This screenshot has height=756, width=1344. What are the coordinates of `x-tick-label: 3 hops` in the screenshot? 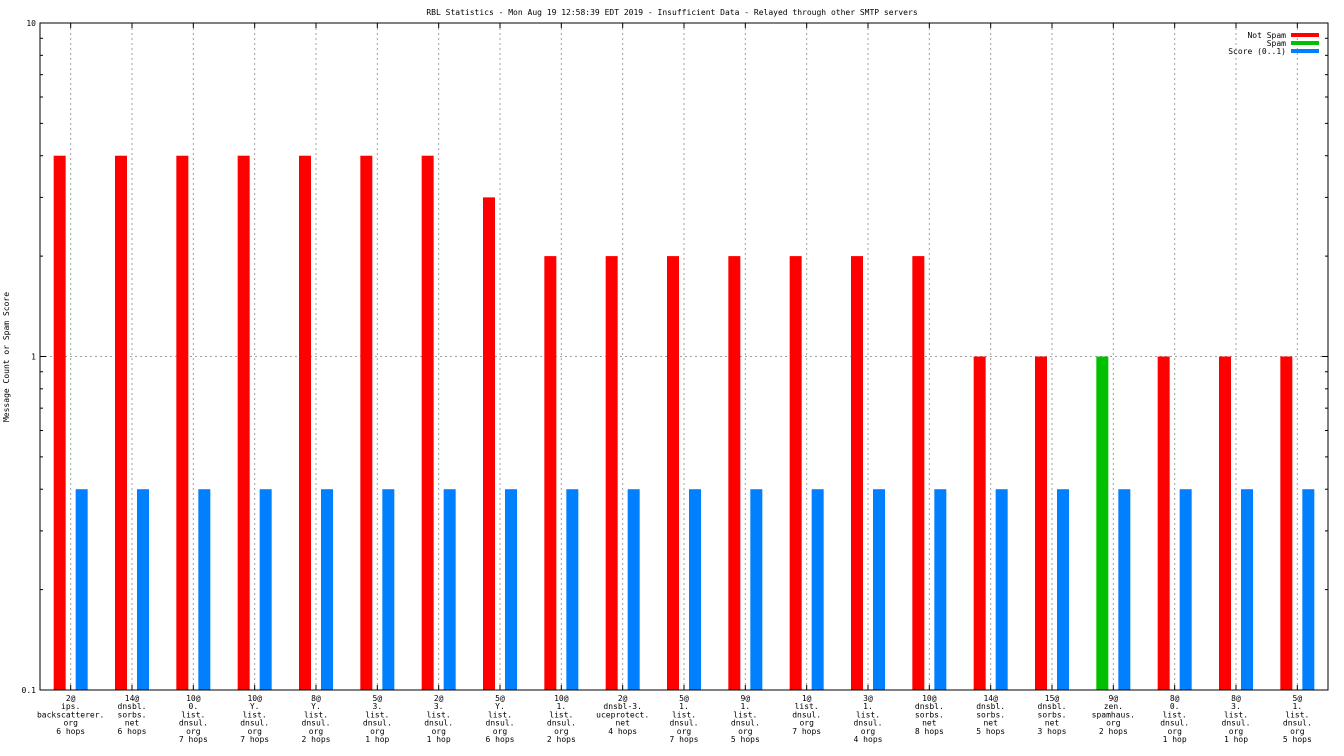 It's located at (1052, 731).